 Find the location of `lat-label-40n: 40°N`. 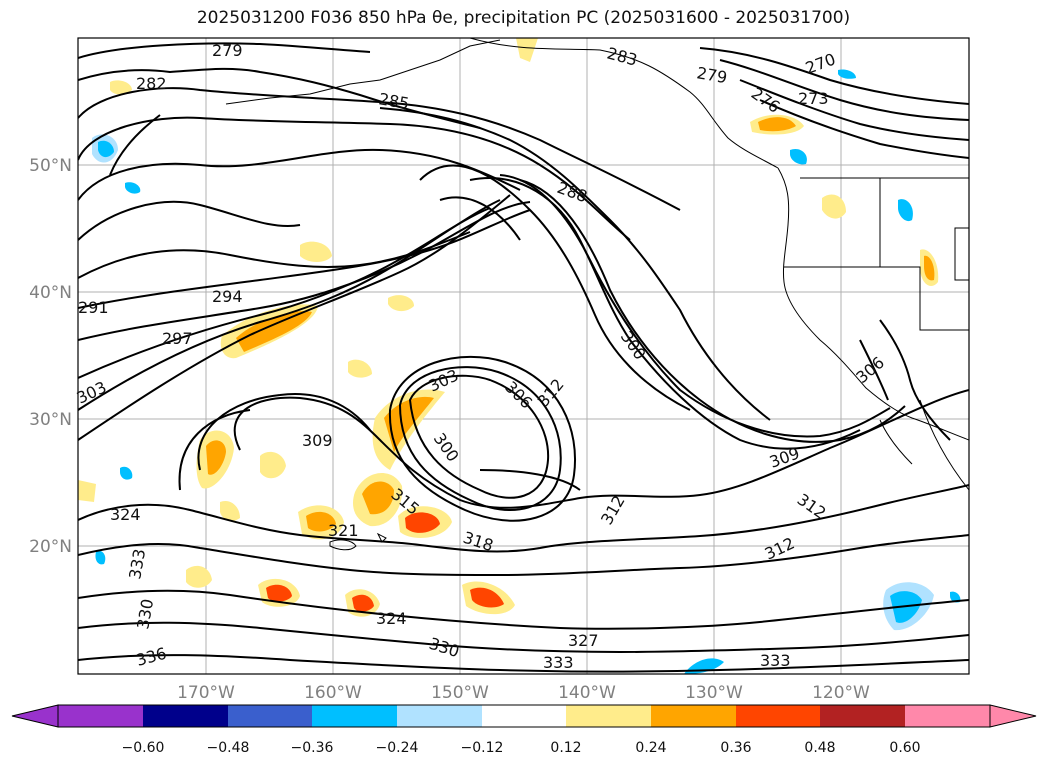

lat-label-40n: 40°N is located at coordinates (50, 293).